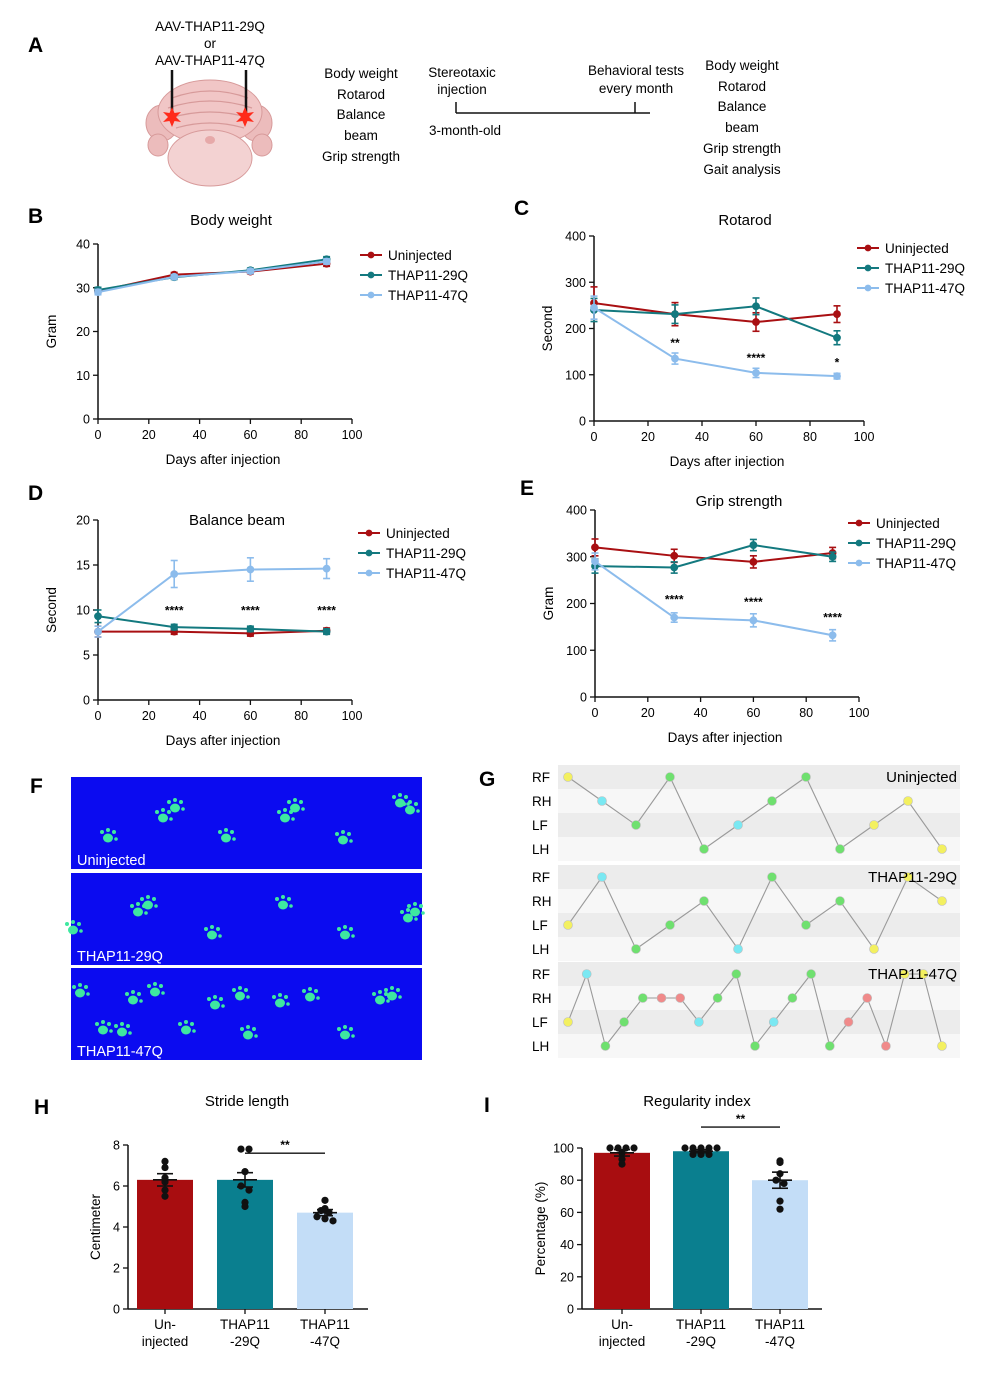  I want to click on category-label-line1: THAP11, so click(245, 1324).